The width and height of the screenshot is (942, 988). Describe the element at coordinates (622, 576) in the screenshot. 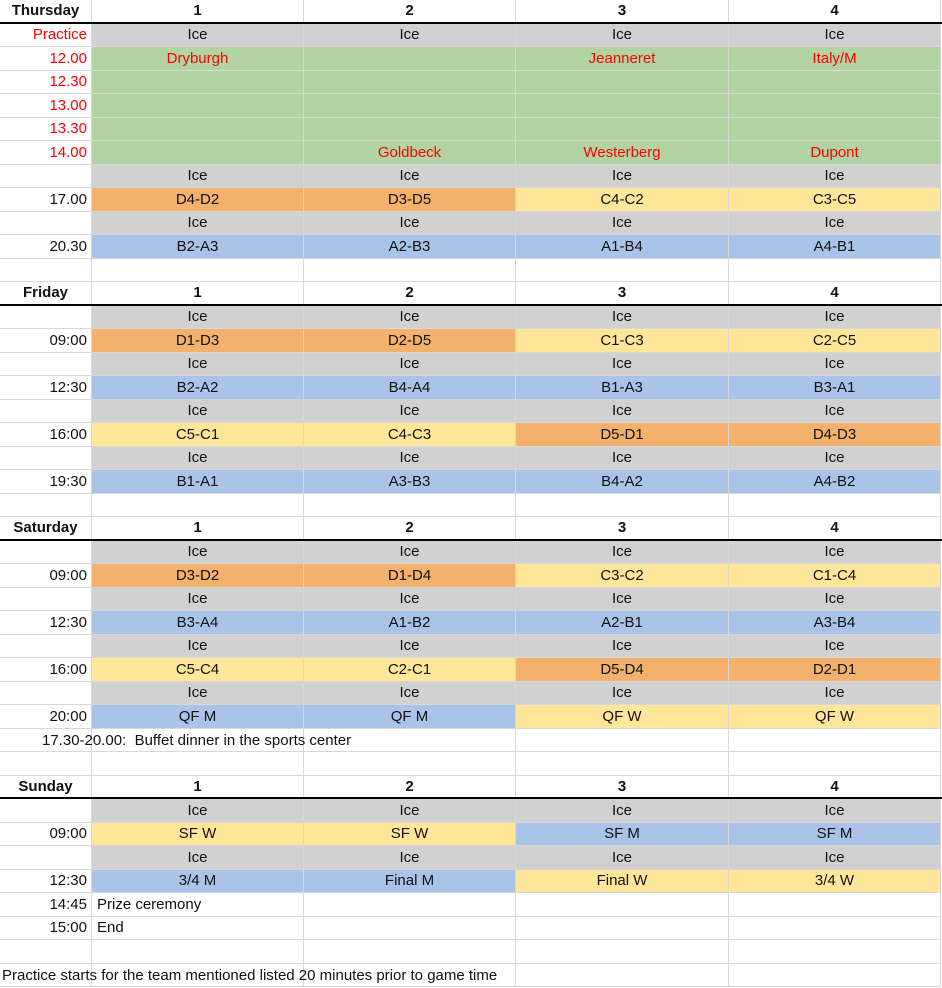

I see `game-cell: C3-C2` at that location.